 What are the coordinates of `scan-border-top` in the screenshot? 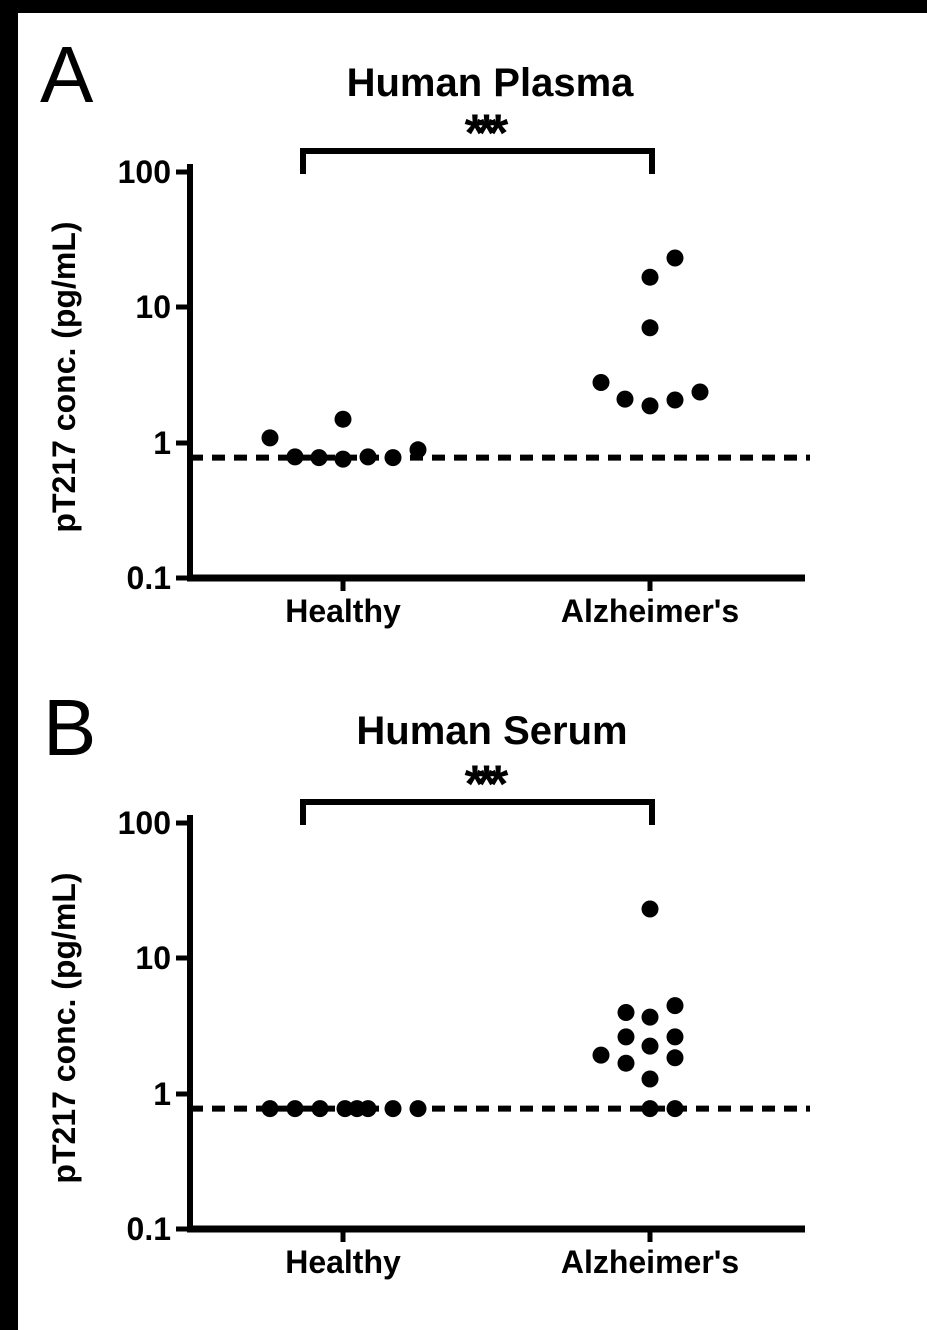 It's located at (463, 6).